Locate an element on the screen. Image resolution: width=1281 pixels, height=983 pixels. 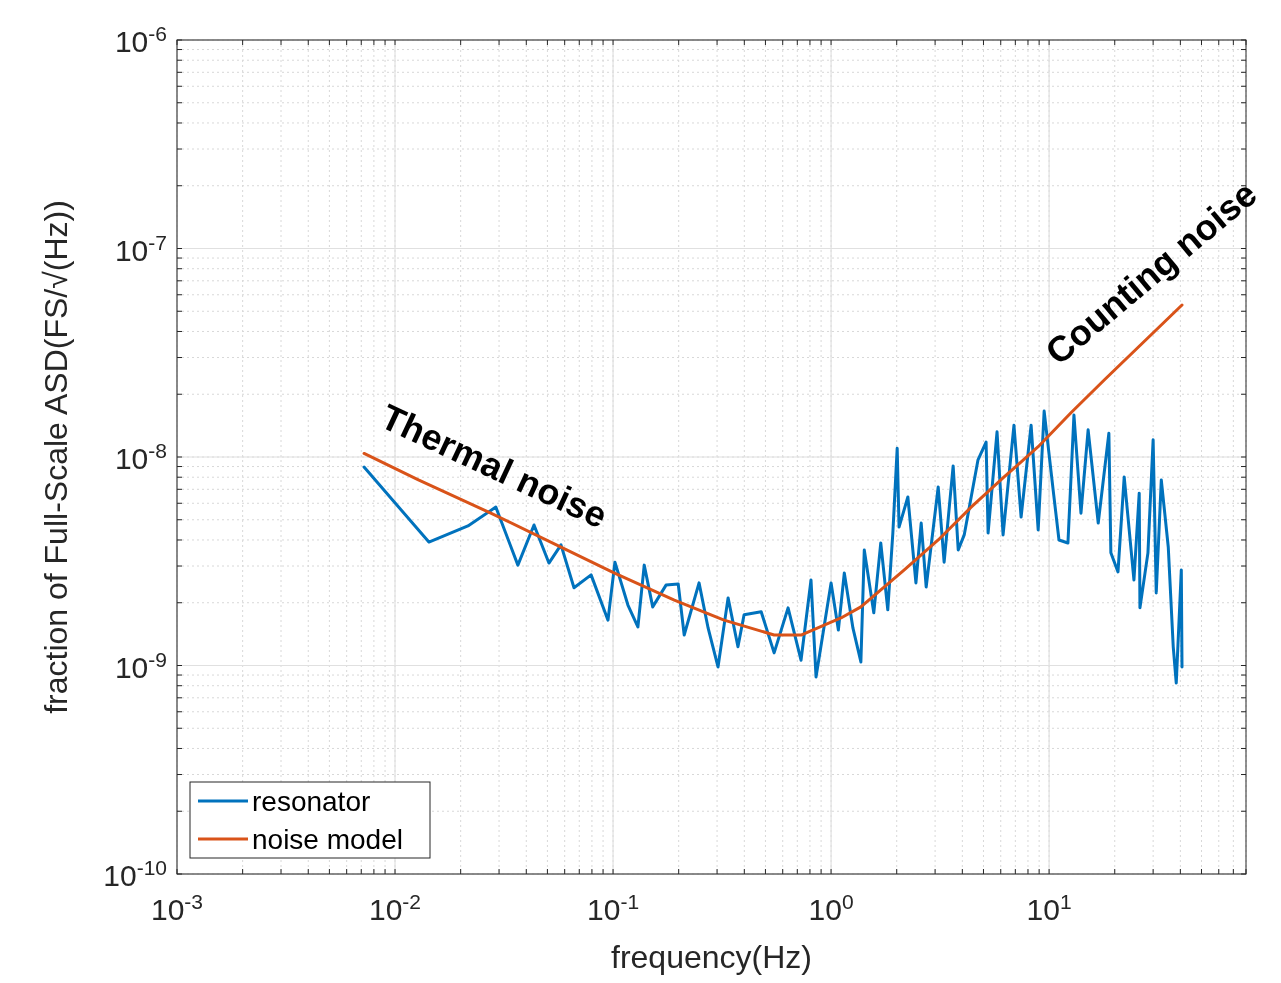
legend-label: noise model is located at coordinates (327, 839).